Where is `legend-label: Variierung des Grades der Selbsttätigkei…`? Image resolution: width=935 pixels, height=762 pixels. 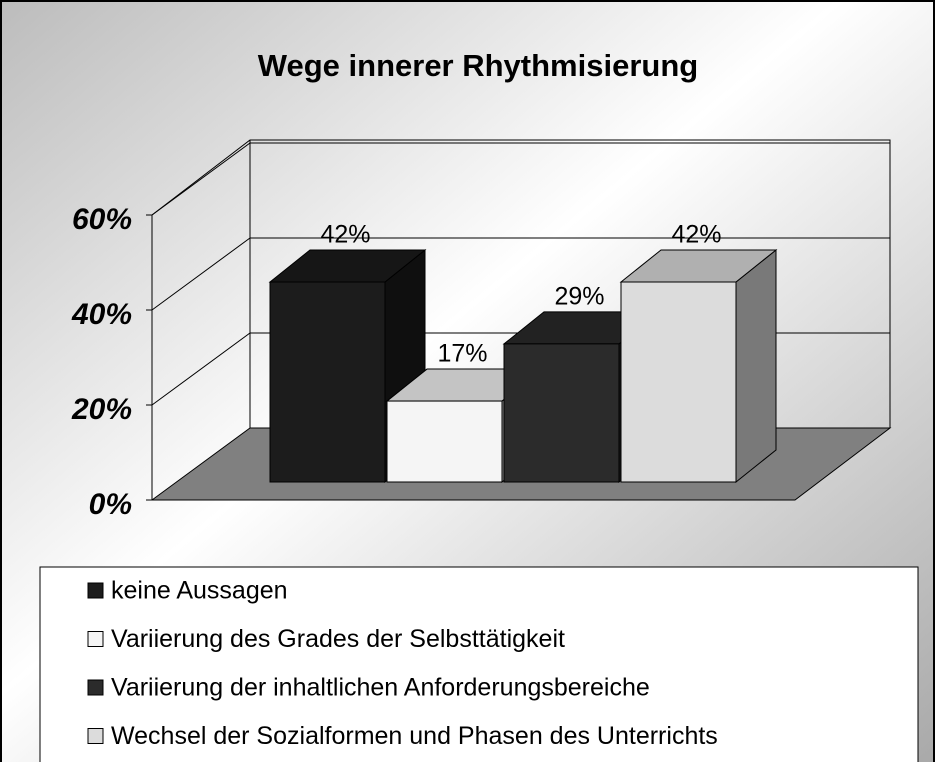
legend-label: Variierung des Grades der Selbsttätigkei… is located at coordinates (338, 639).